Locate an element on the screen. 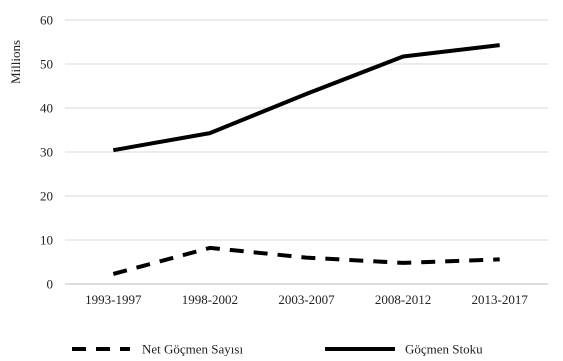 The height and width of the screenshot is (361, 563). x-tick-label: 1993-1997 is located at coordinates (113, 299).